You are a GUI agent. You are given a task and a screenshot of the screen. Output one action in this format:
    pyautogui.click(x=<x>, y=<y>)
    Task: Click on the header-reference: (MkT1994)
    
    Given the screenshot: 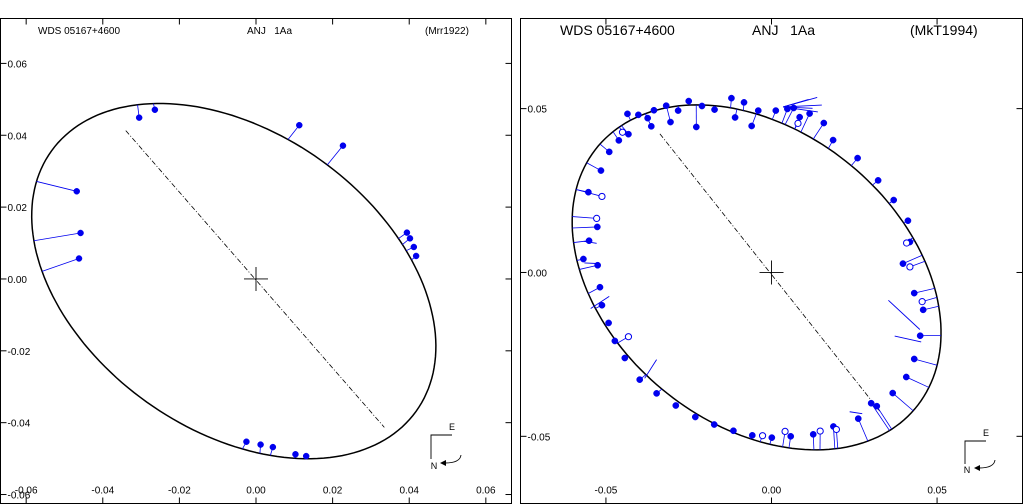 What is the action you would take?
    pyautogui.click(x=944, y=30)
    